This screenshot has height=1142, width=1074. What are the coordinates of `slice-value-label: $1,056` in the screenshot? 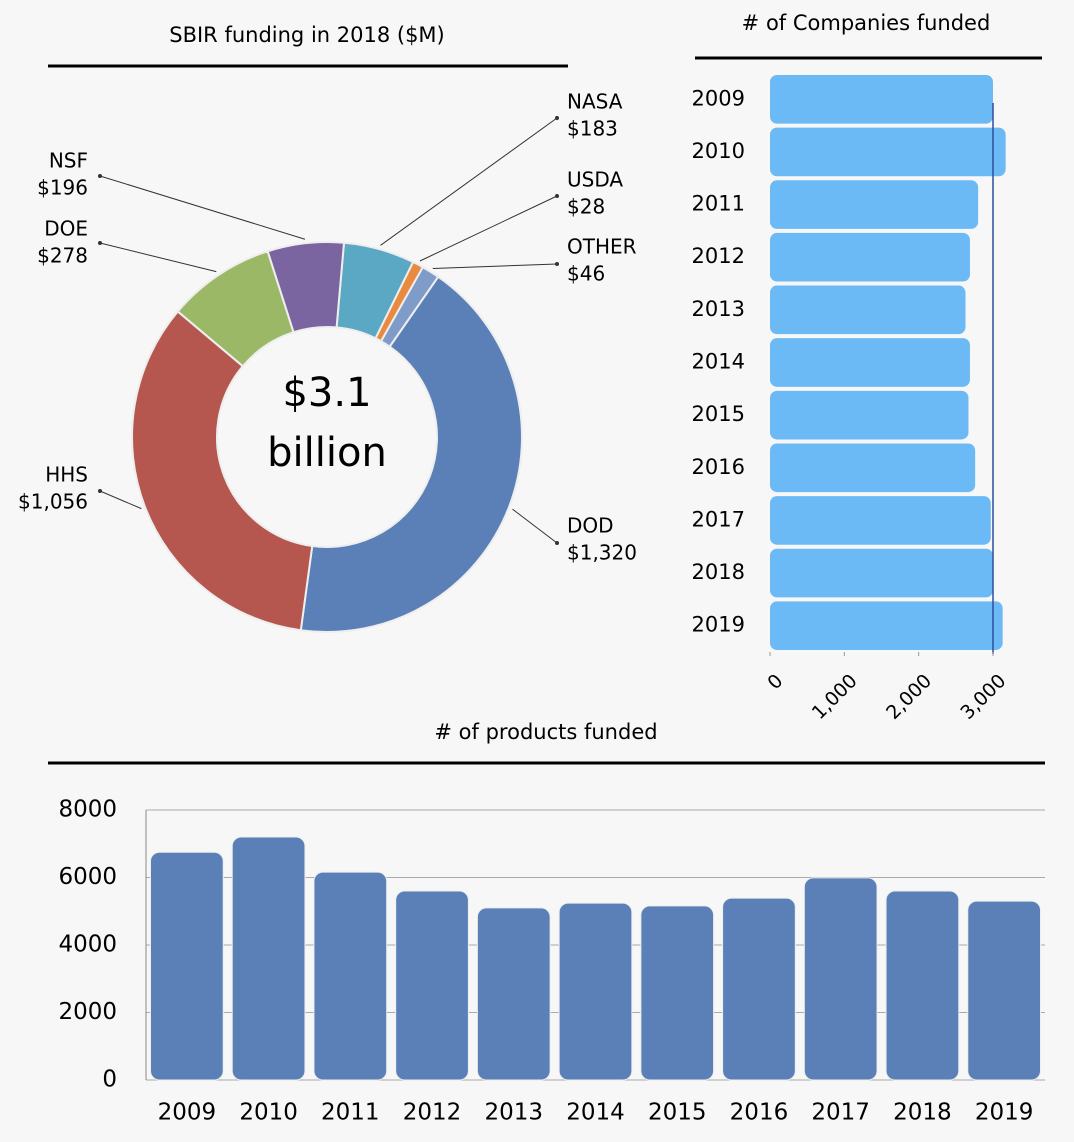 It's located at (53, 502).